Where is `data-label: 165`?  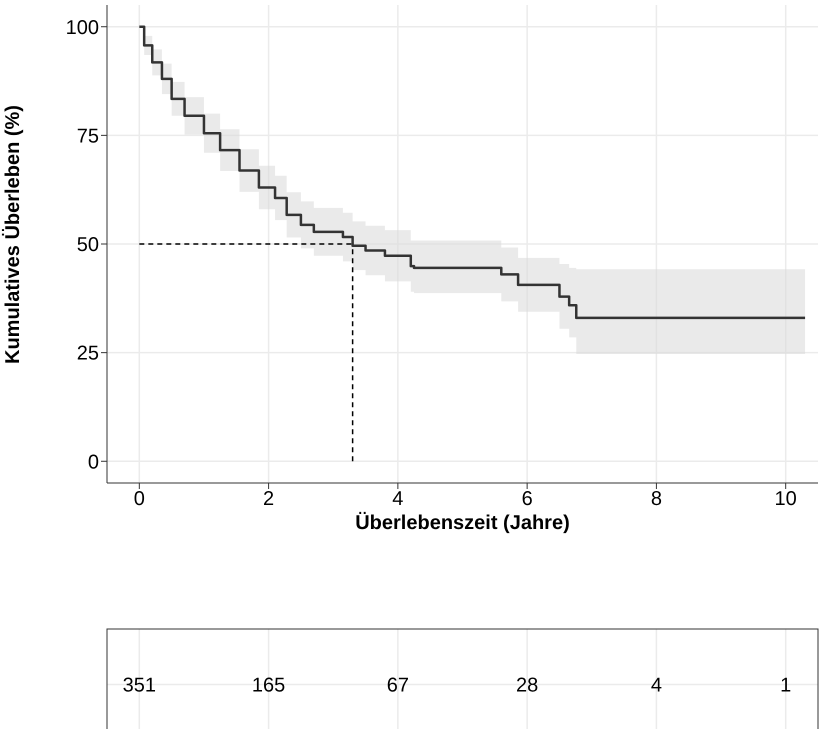 data-label: 165 is located at coordinates (269, 685).